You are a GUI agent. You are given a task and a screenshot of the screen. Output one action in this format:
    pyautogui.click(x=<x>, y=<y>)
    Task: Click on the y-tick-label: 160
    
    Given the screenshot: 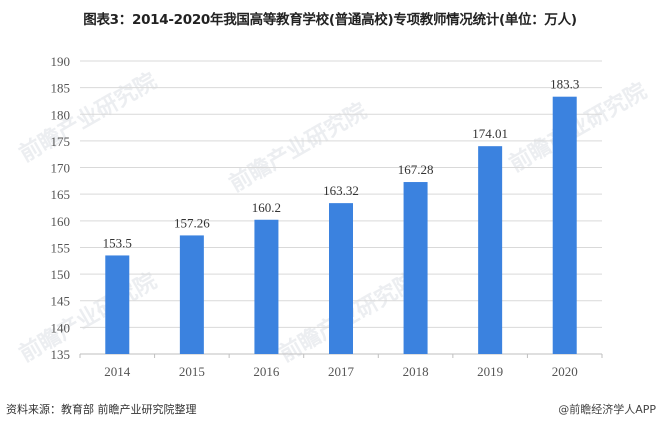 What is the action you would take?
    pyautogui.click(x=61, y=221)
    